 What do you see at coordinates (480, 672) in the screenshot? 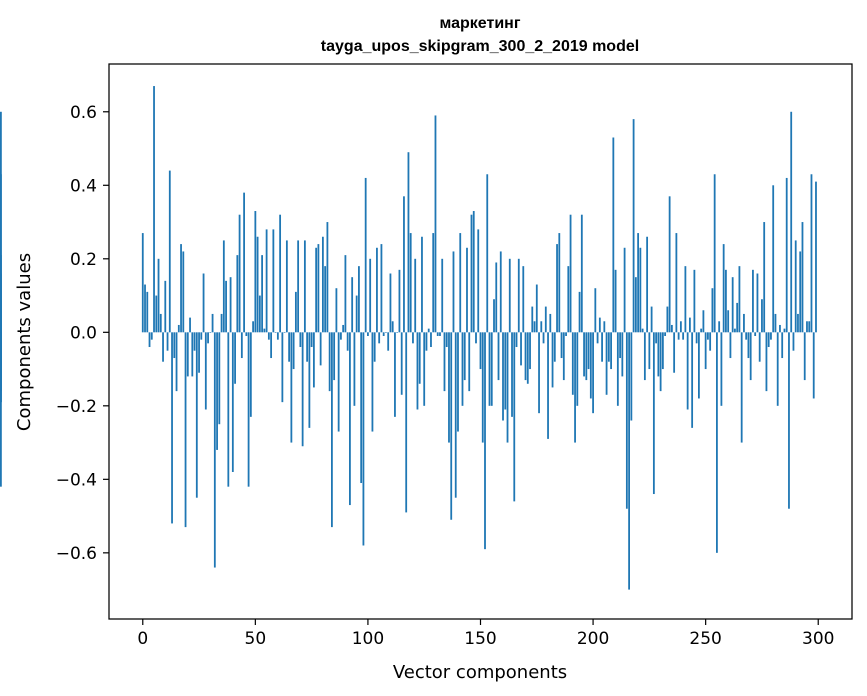
I see `x-axis-label: Vector components` at bounding box center [480, 672].